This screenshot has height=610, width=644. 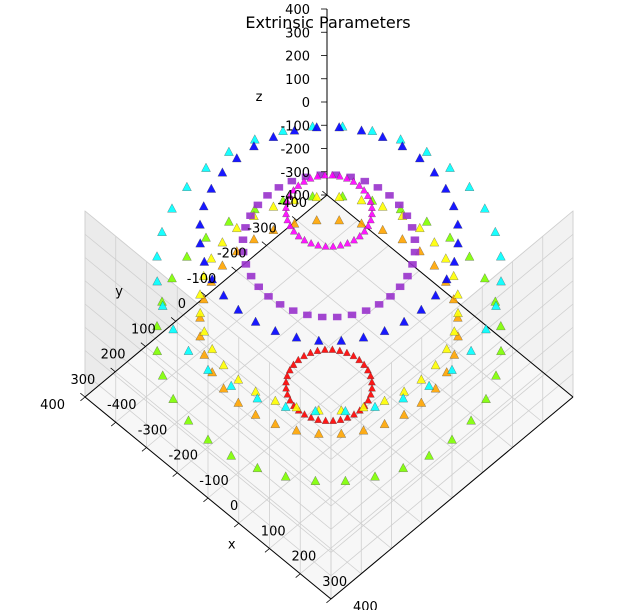 What do you see at coordinates (273, 531) in the screenshot?
I see `x-tick-label: 100` at bounding box center [273, 531].